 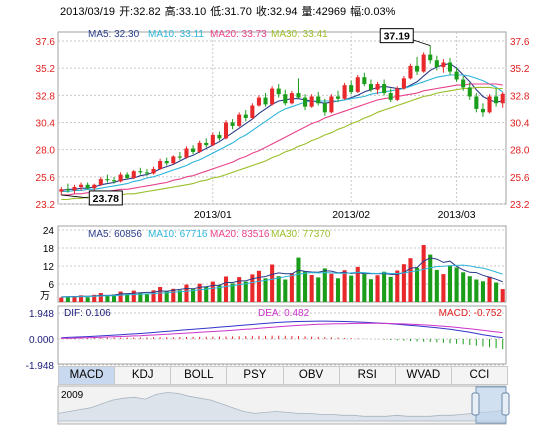 What do you see at coordinates (238, 34) in the screenshot?
I see `price-legend-ma20: MA20: 33.73` at bounding box center [238, 34].